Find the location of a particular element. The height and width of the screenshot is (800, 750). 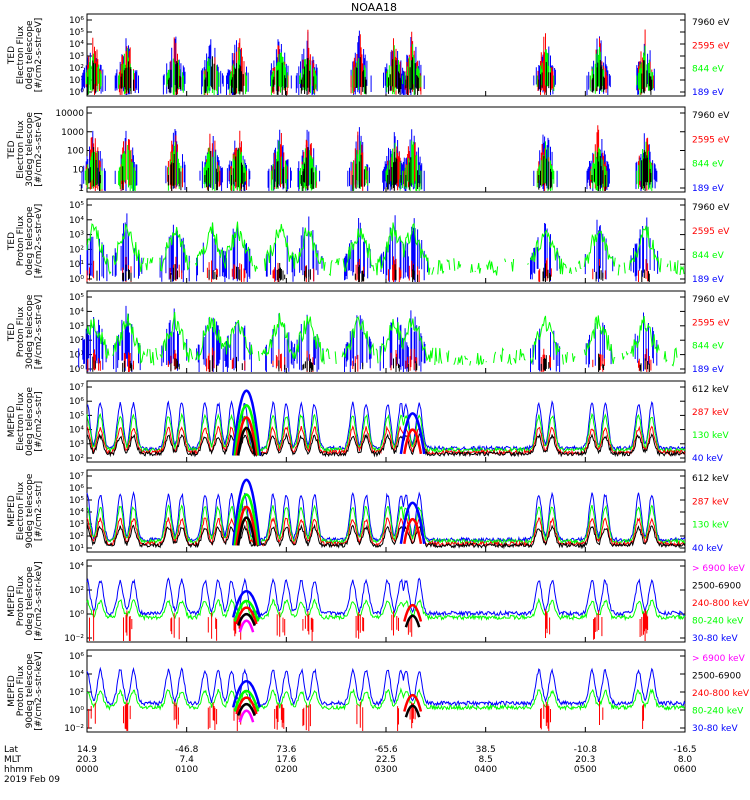

y-tick-label: 1 is located at coordinates (81, 189).